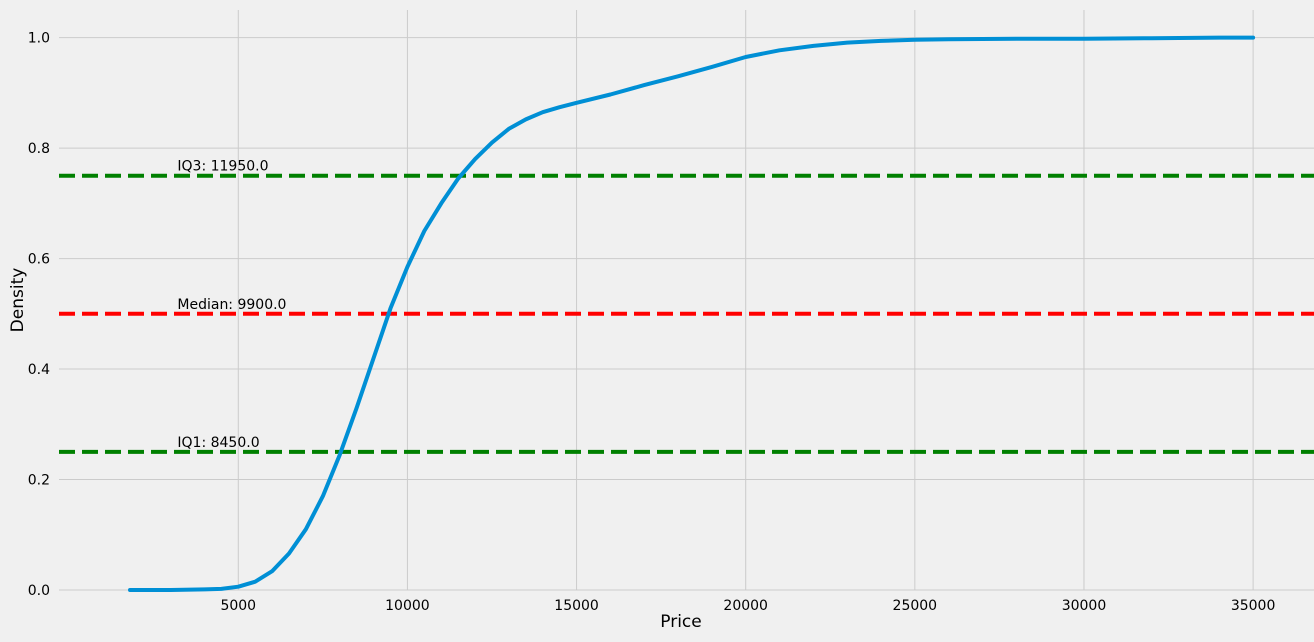  I want to click on x-tick-label: 10000, so click(407, 606).